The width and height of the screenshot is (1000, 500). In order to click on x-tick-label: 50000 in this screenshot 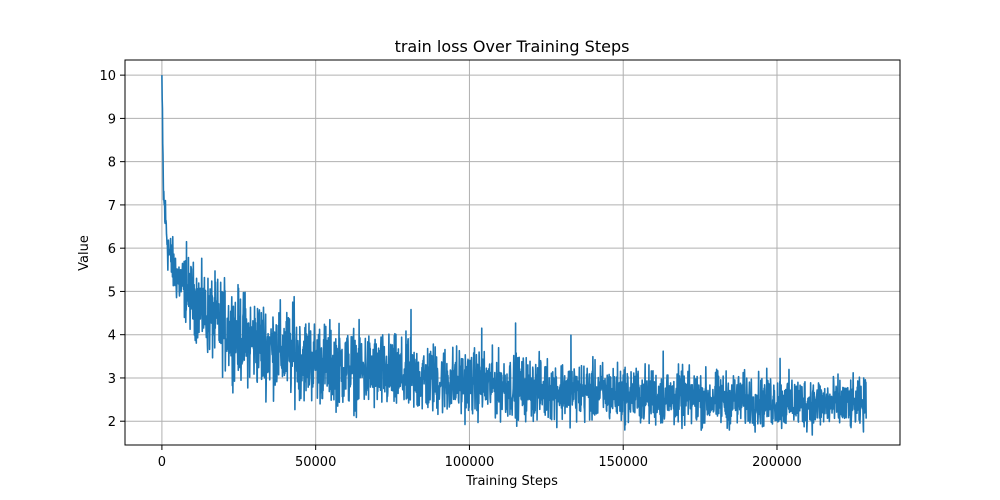, I will do `click(315, 462)`.